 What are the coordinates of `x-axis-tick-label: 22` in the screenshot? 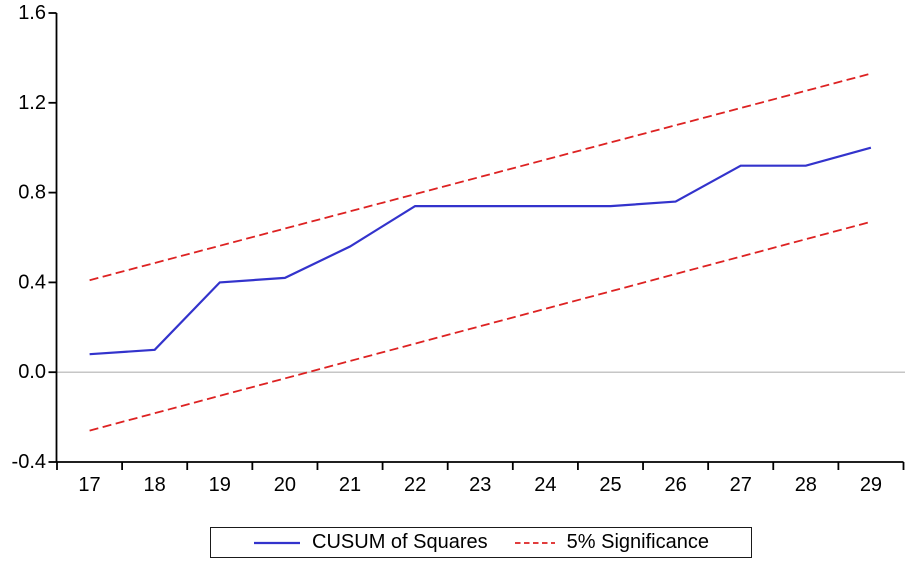 It's located at (415, 485).